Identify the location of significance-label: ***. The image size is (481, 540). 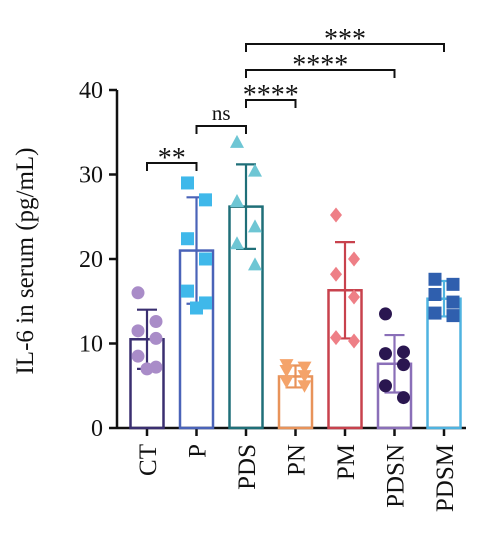
(345, 39).